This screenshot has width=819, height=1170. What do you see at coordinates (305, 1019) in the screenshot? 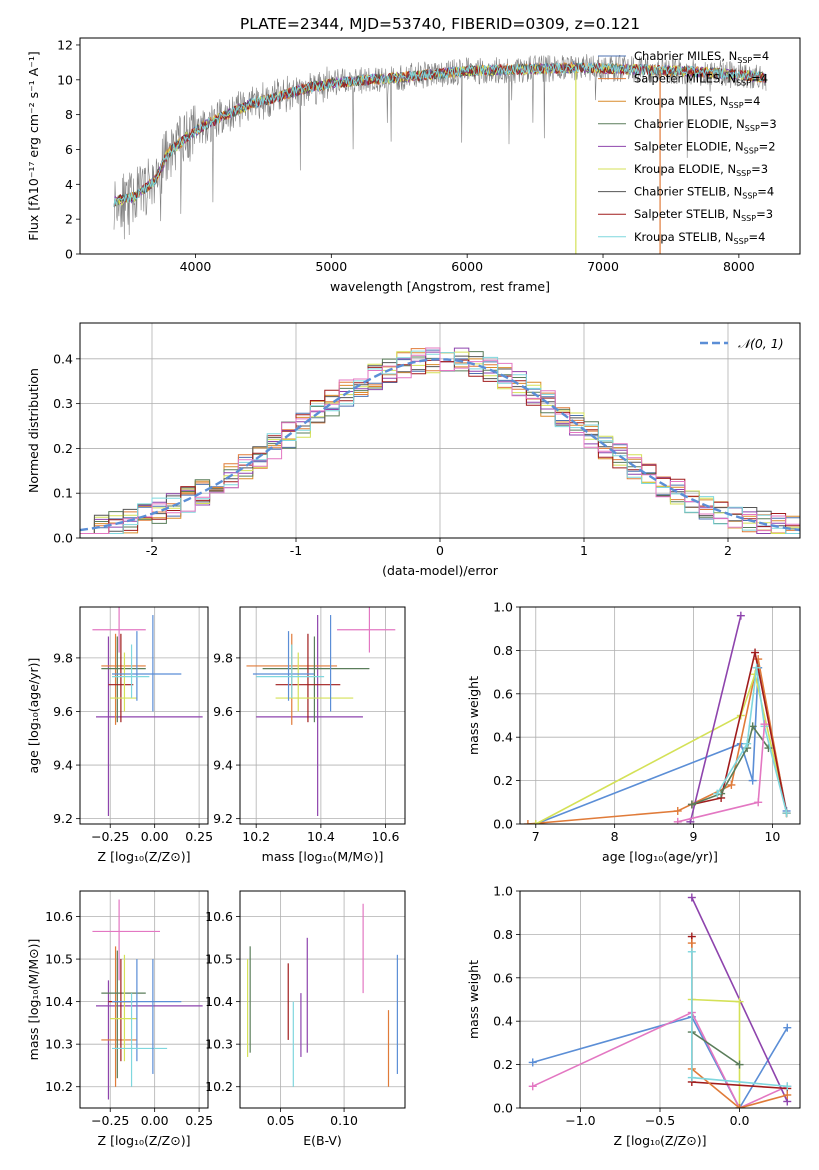
I see `panel-mass-vs-EBV: 0.05 0.10 10.2 10.3 10.4 10.5 10.6 E(B-V)` at bounding box center [305, 1019].